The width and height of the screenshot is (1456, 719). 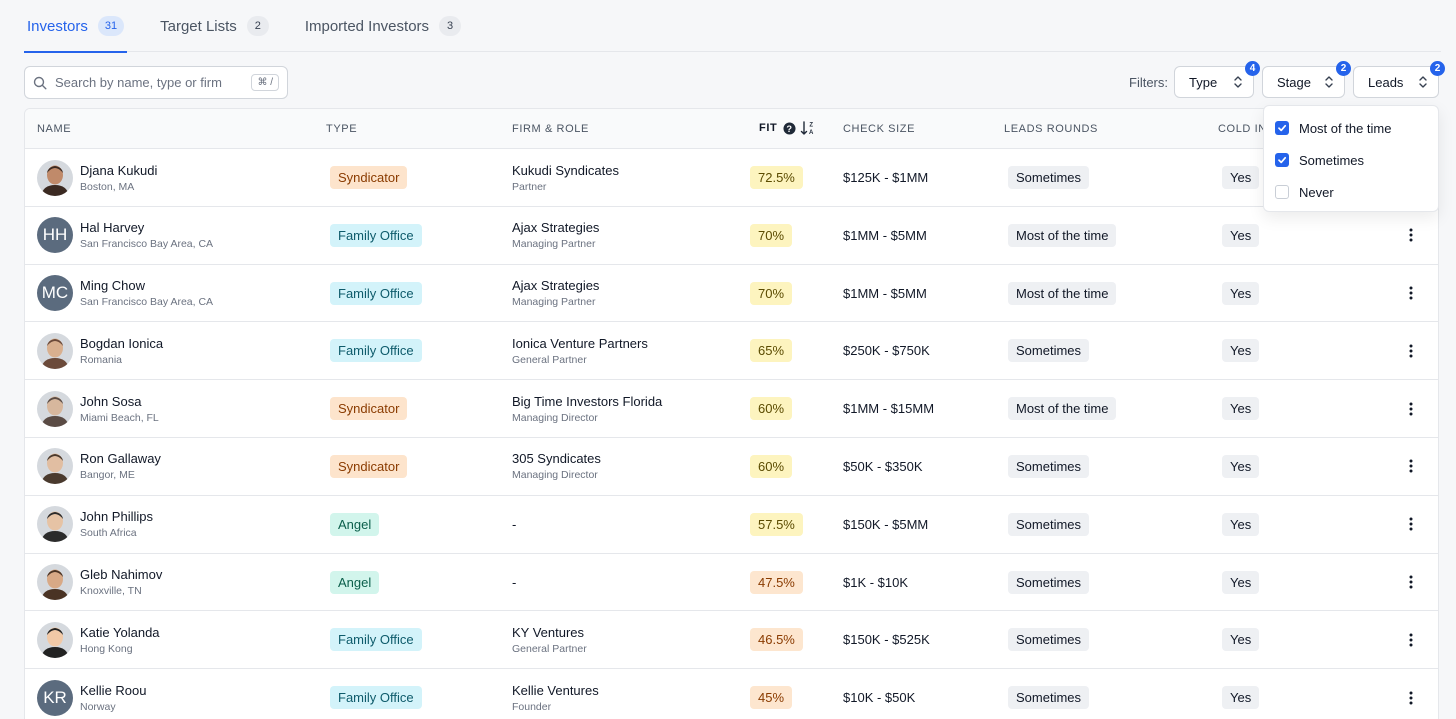 I want to click on tab-imported-investors: Imported Investors 3, so click(x=383, y=26).